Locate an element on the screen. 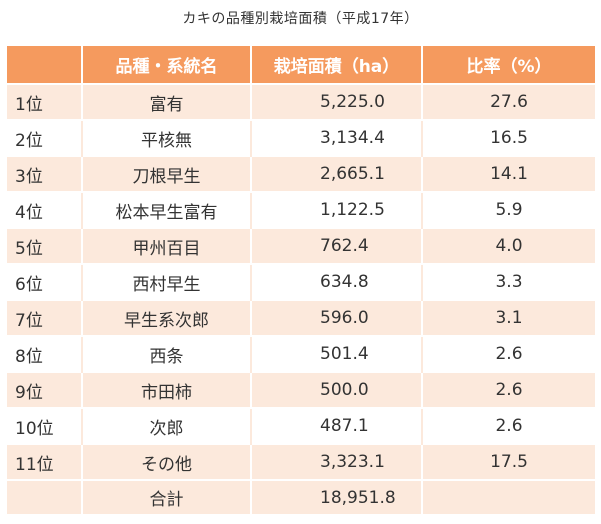 The image size is (601, 524). ratio-cell: 3.3 is located at coordinates (508, 281).